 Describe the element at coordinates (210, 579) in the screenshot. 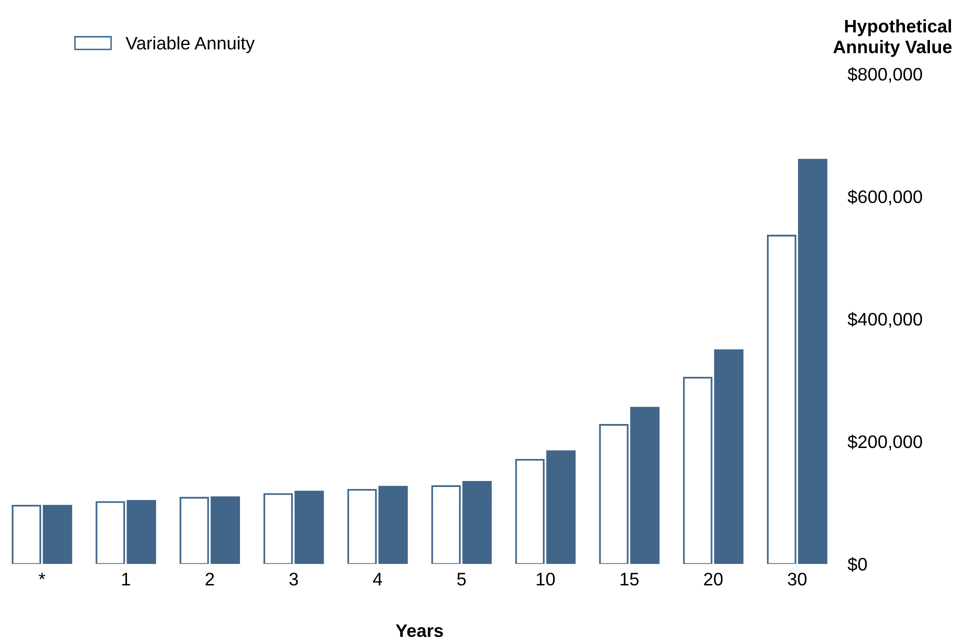

I see `x-tick-label: 2` at that location.